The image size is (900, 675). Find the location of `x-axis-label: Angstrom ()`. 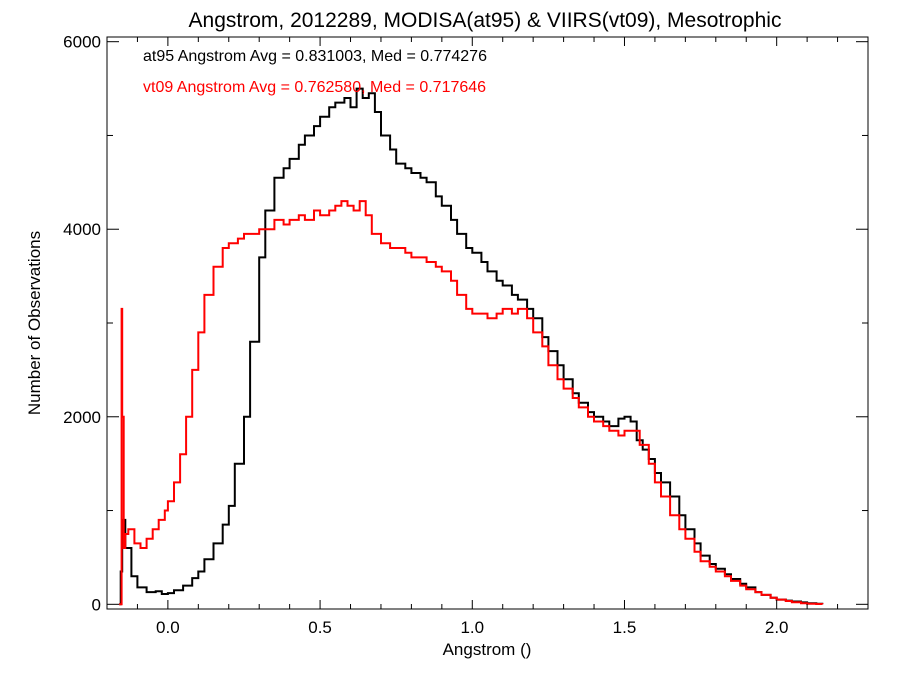

x-axis-label: Angstrom () is located at coordinates (487, 649).